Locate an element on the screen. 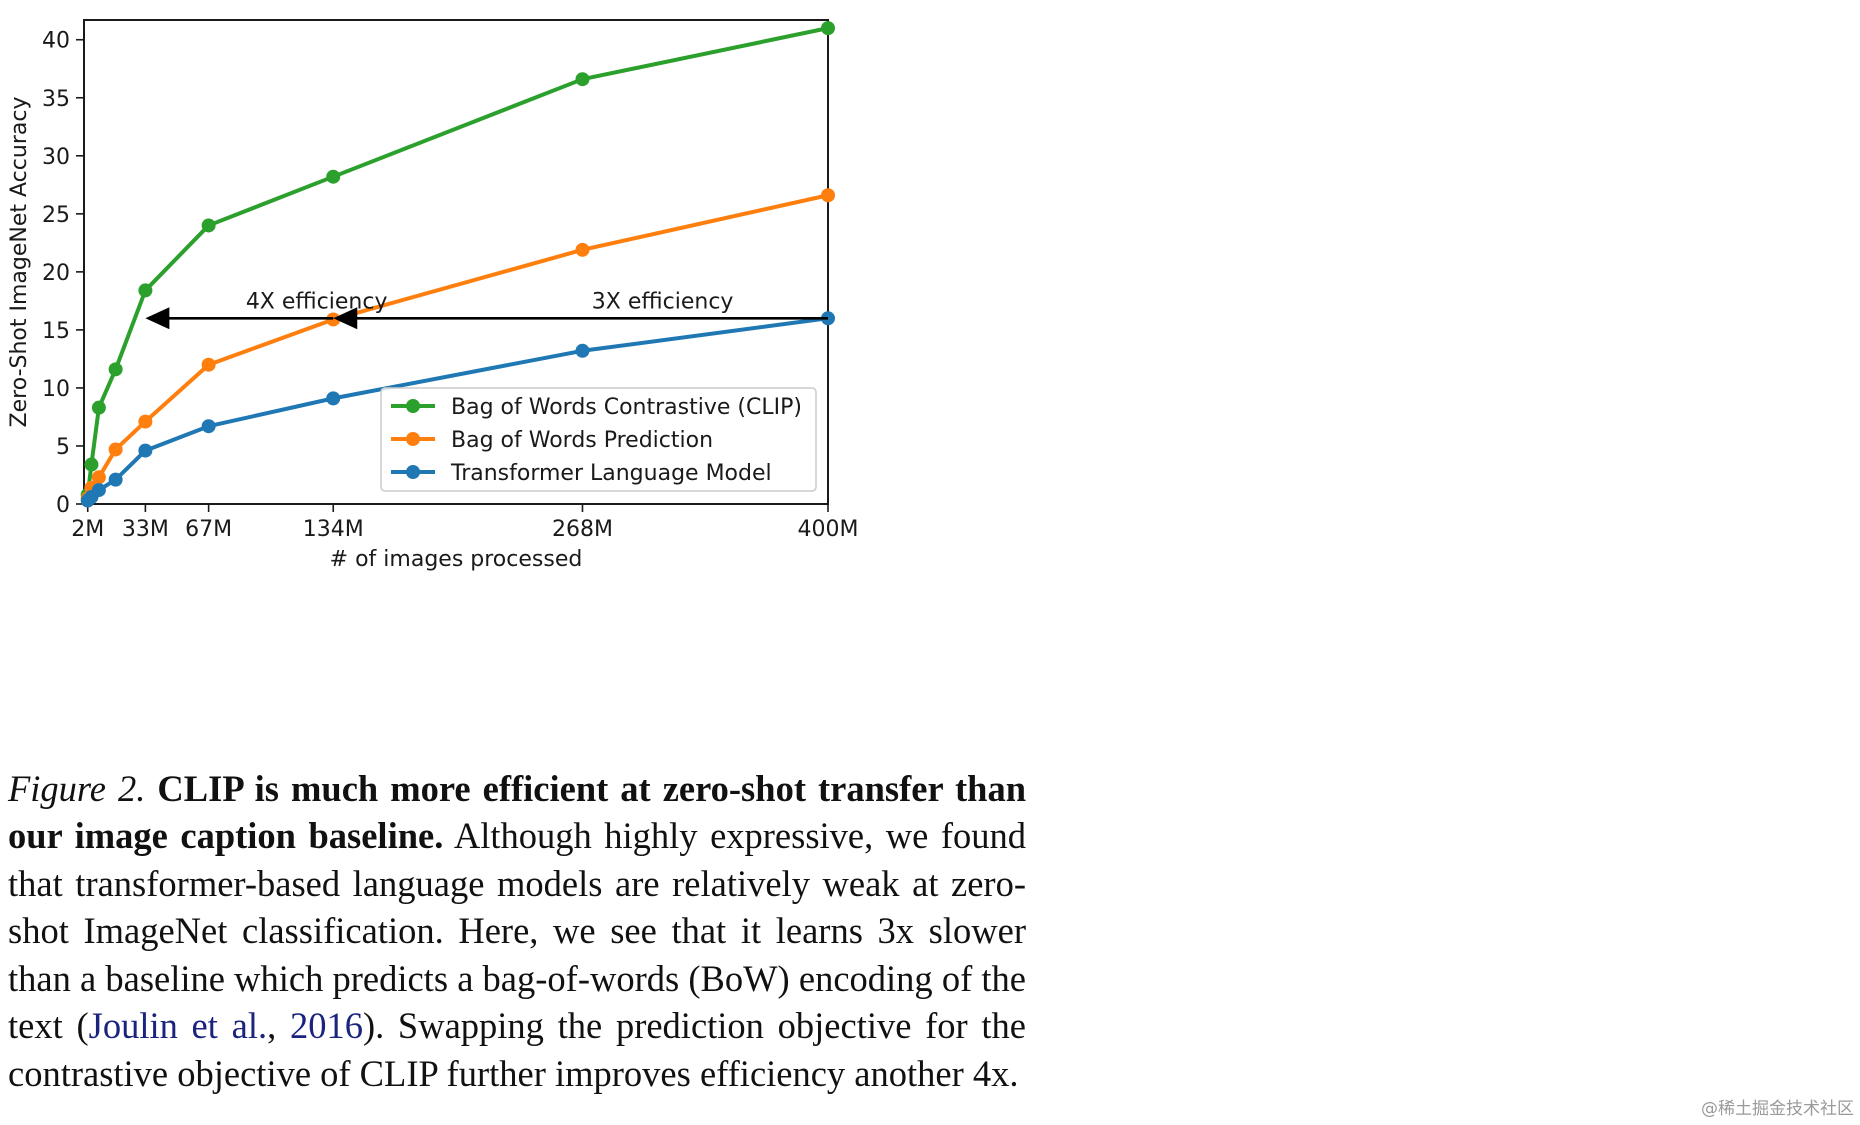 The width and height of the screenshot is (1860, 1125). caption-figure-label: Figure 2. is located at coordinates (77, 788).